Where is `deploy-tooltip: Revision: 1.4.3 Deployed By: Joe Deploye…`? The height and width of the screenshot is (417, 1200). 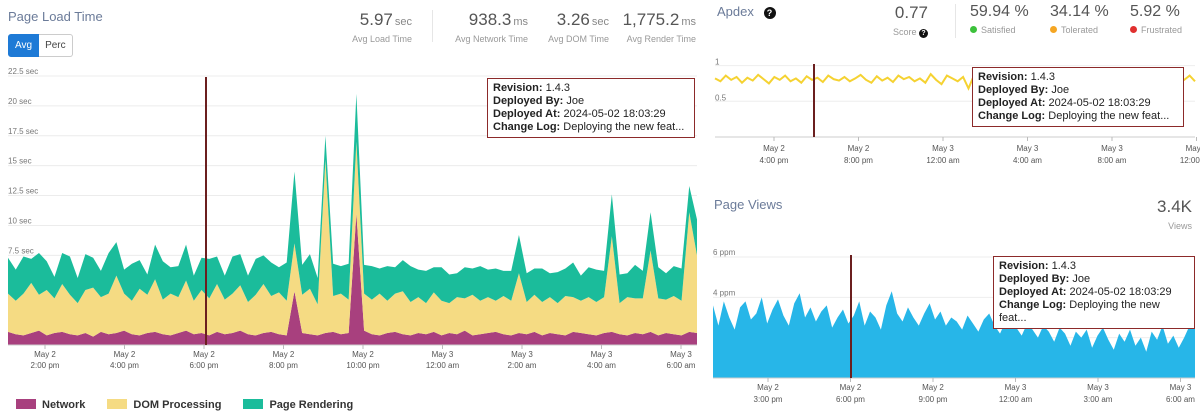 deploy-tooltip: Revision: 1.4.3 Deployed By: Joe Deploye… is located at coordinates (591, 108).